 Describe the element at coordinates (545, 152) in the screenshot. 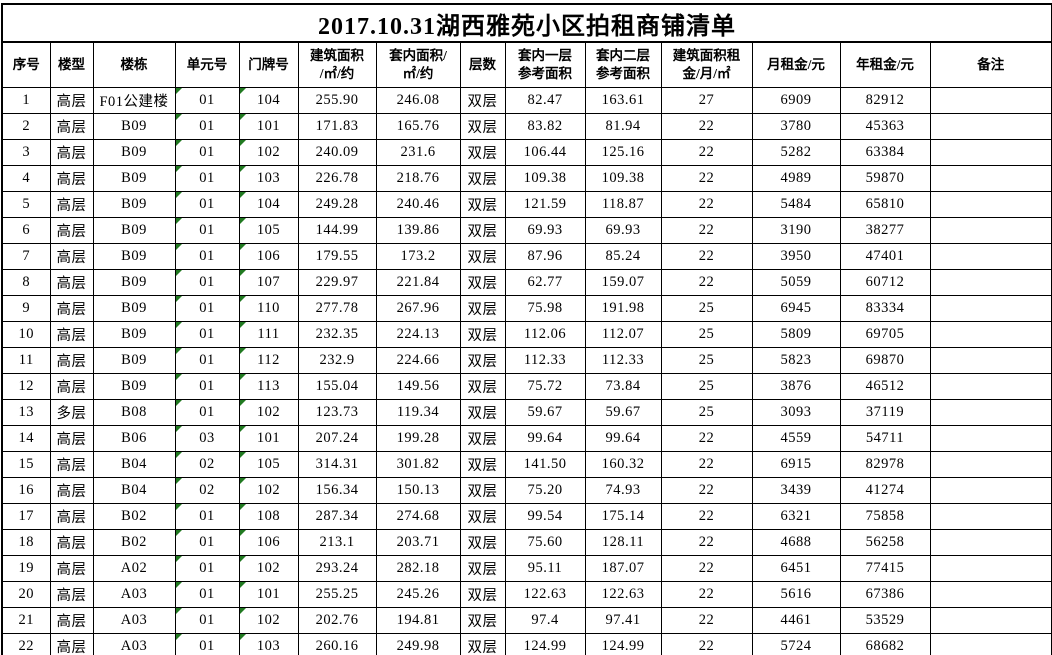

I see `cell-floor1_ref_area: 106.44` at that location.